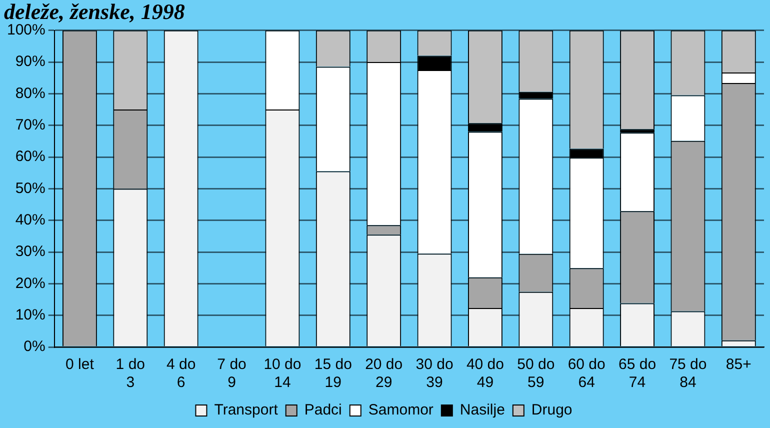 The height and width of the screenshot is (428, 770). I want to click on legend-label: Samomor, so click(401, 410).